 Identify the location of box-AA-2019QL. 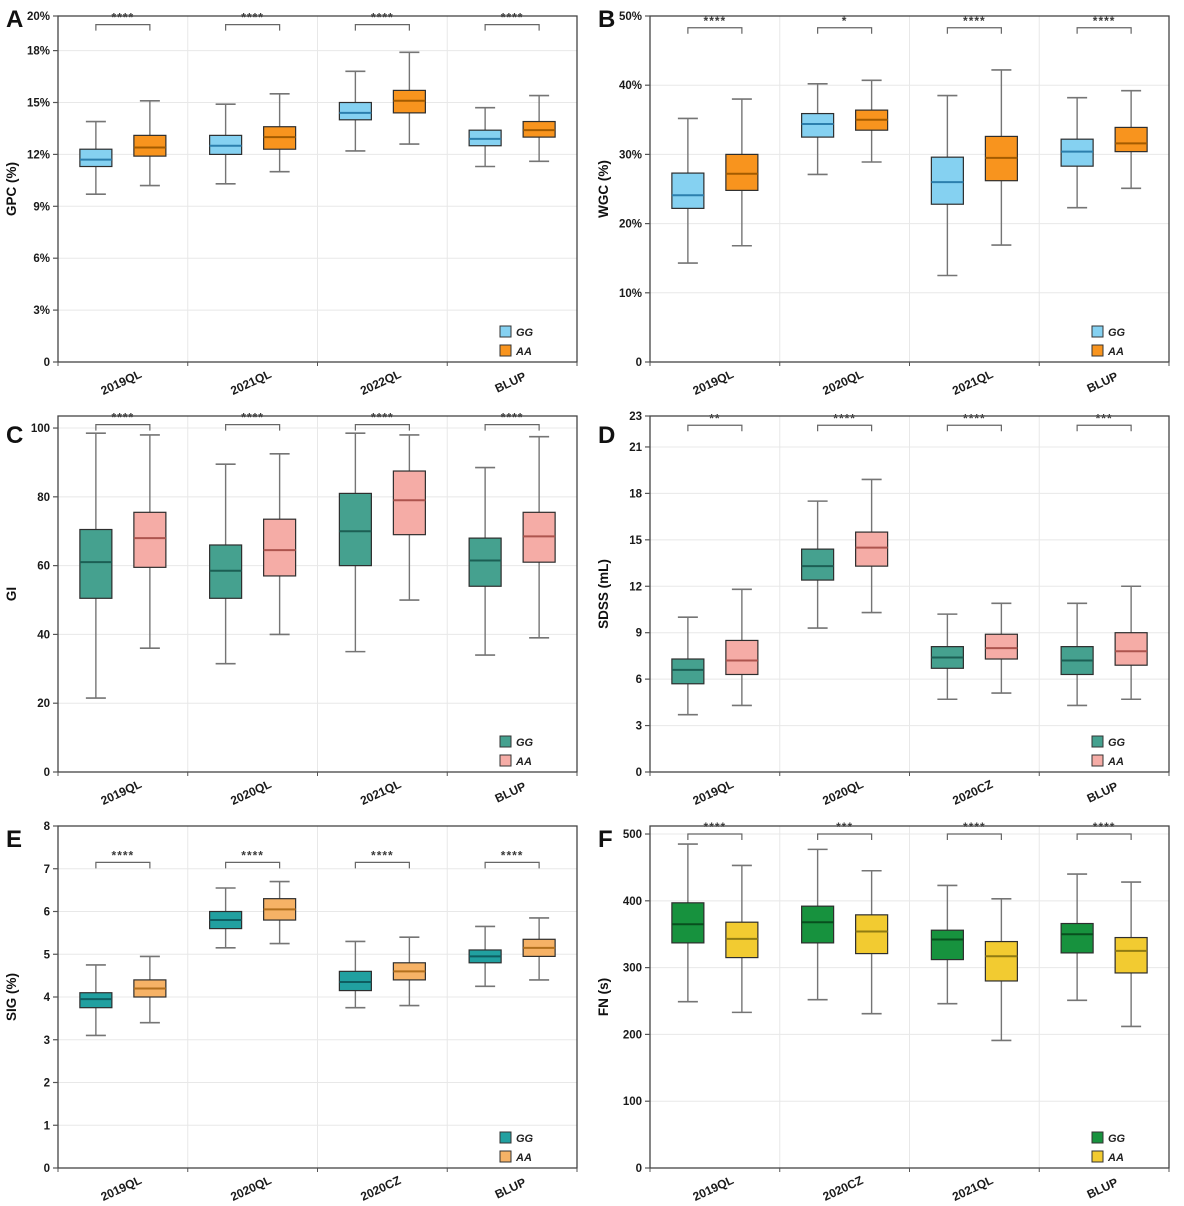
(150, 989).